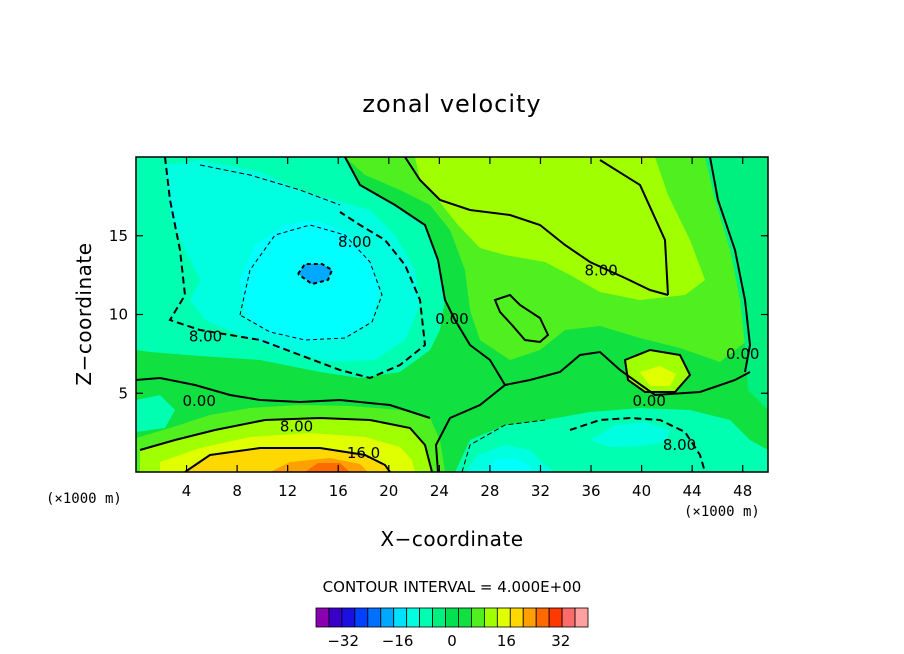  Describe the element at coordinates (295, 268) in the screenshot. I see `contour-minus8-upper-left` at that location.